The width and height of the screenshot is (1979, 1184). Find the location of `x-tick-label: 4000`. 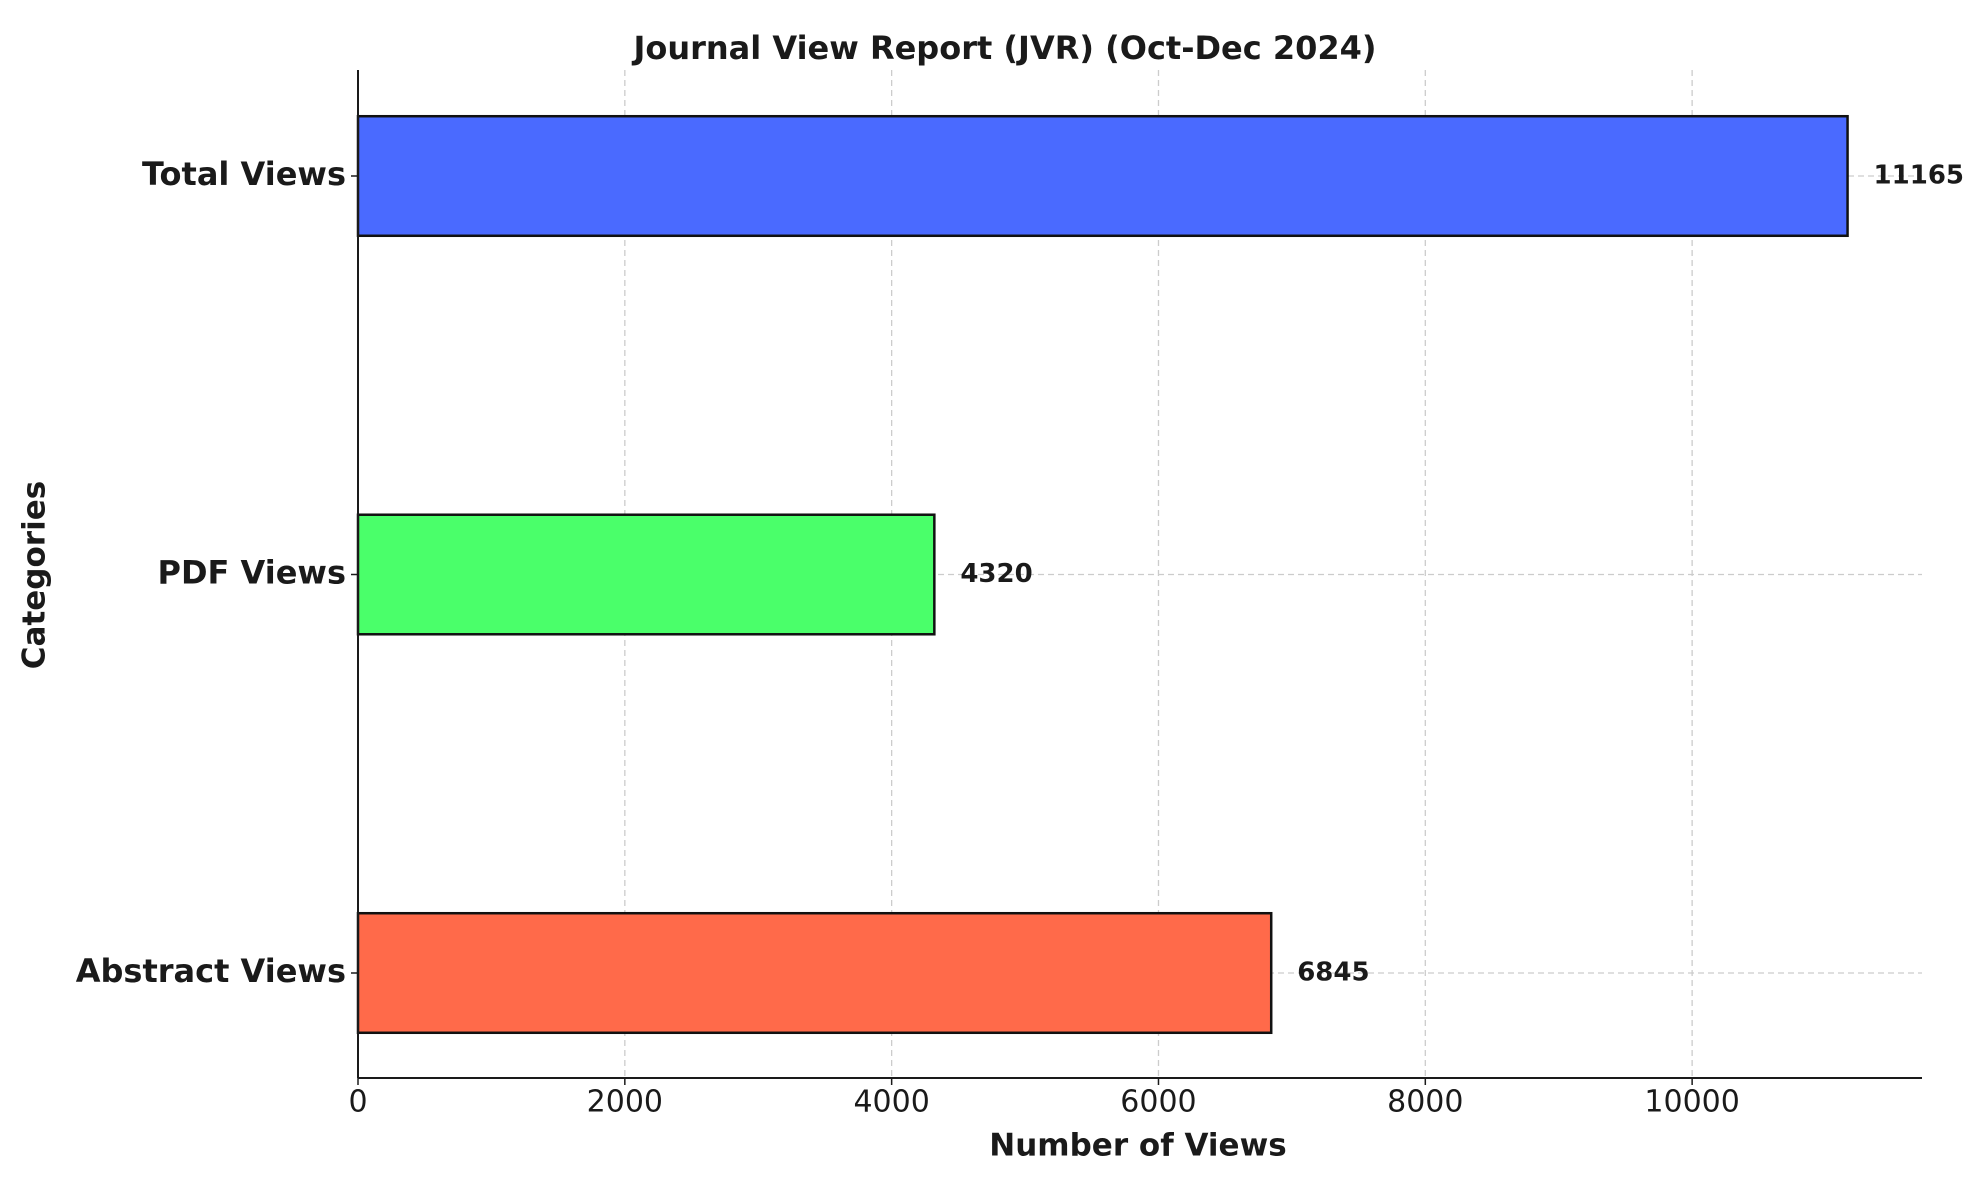

x-tick-label: 4000 is located at coordinates (891, 1102).